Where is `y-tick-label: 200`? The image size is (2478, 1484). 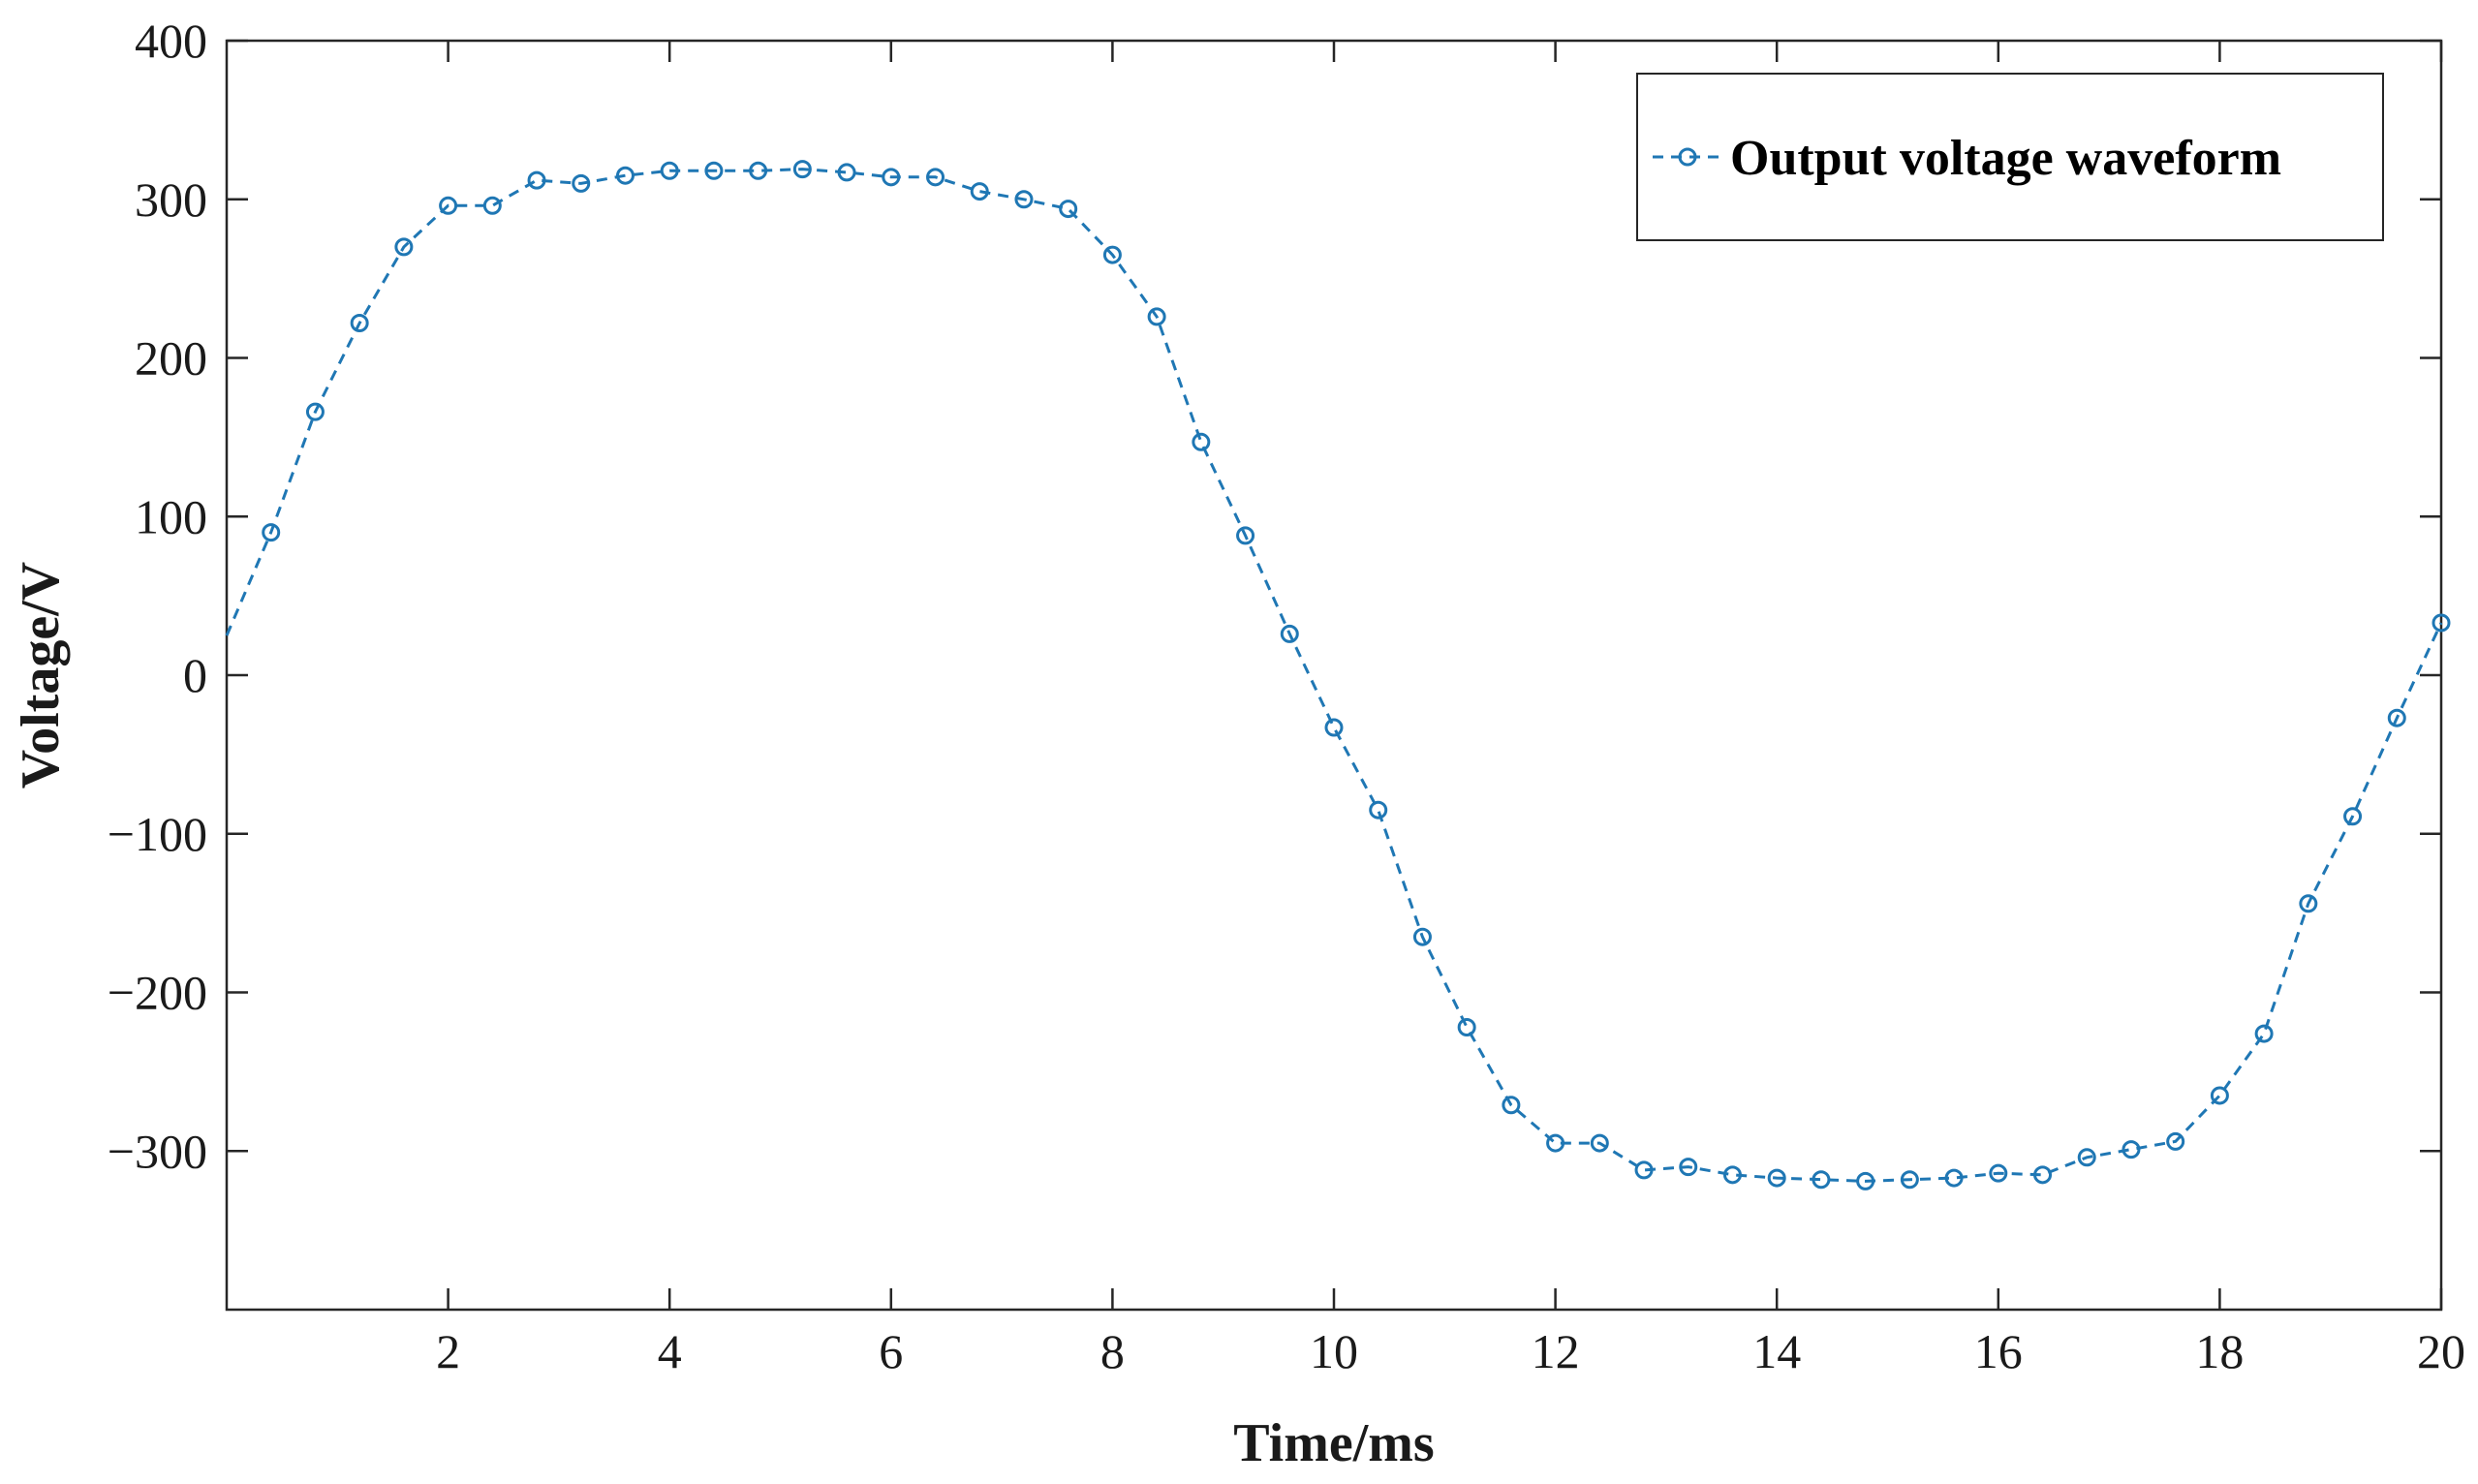
y-tick-label: 200 is located at coordinates (171, 358).